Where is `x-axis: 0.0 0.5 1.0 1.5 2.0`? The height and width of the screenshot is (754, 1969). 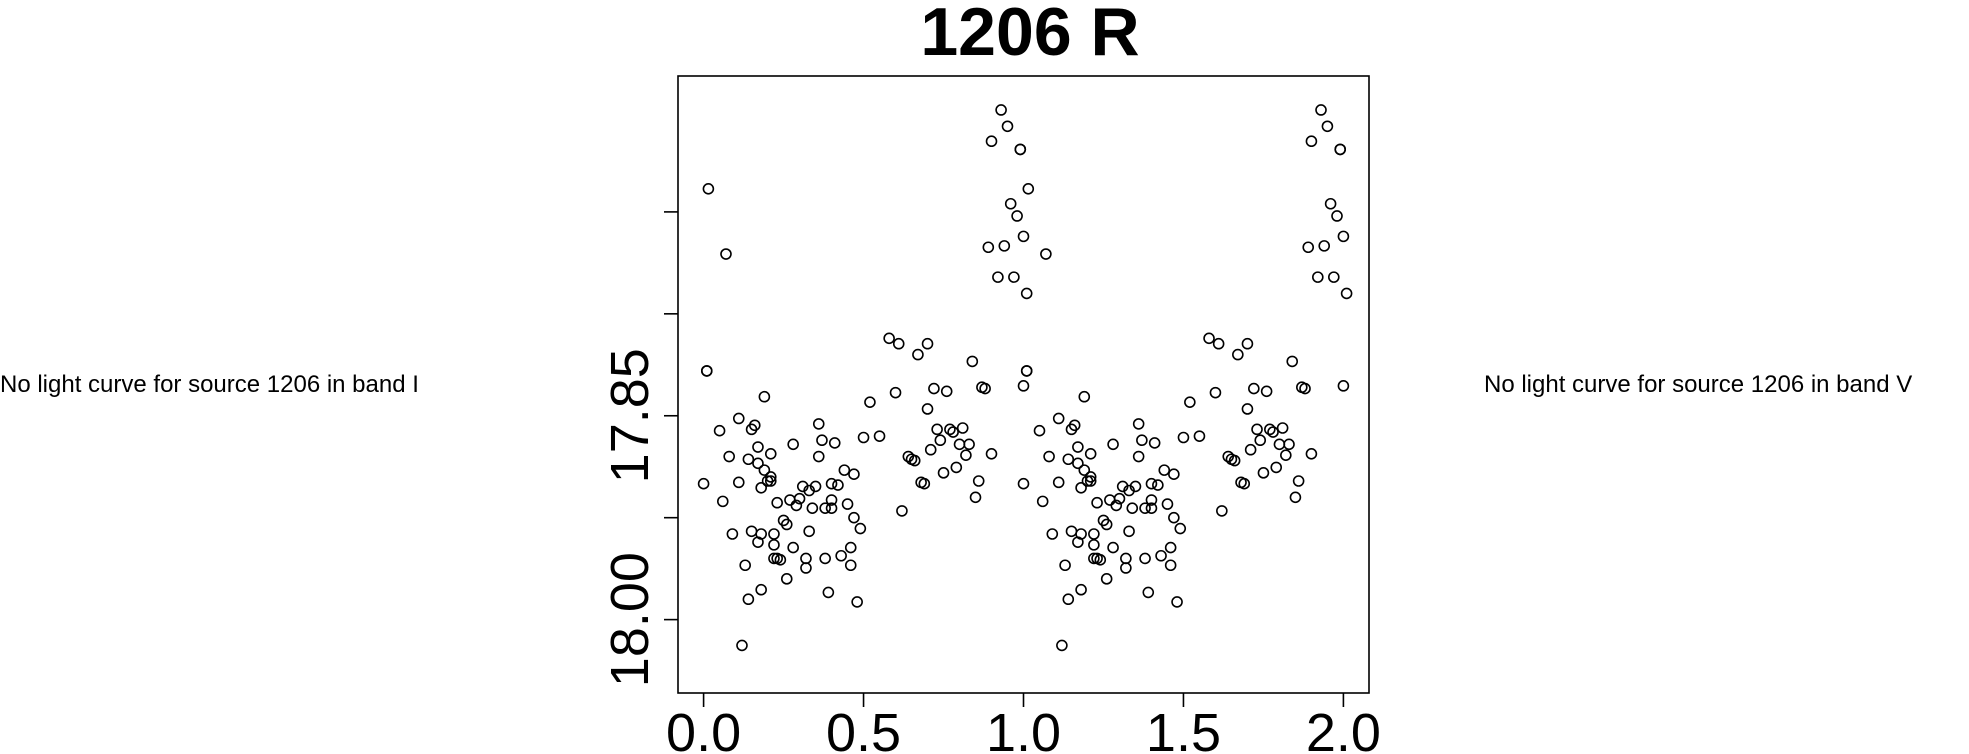 x-axis: 0.0 0.5 1.0 1.5 2.0 is located at coordinates (1023, 723).